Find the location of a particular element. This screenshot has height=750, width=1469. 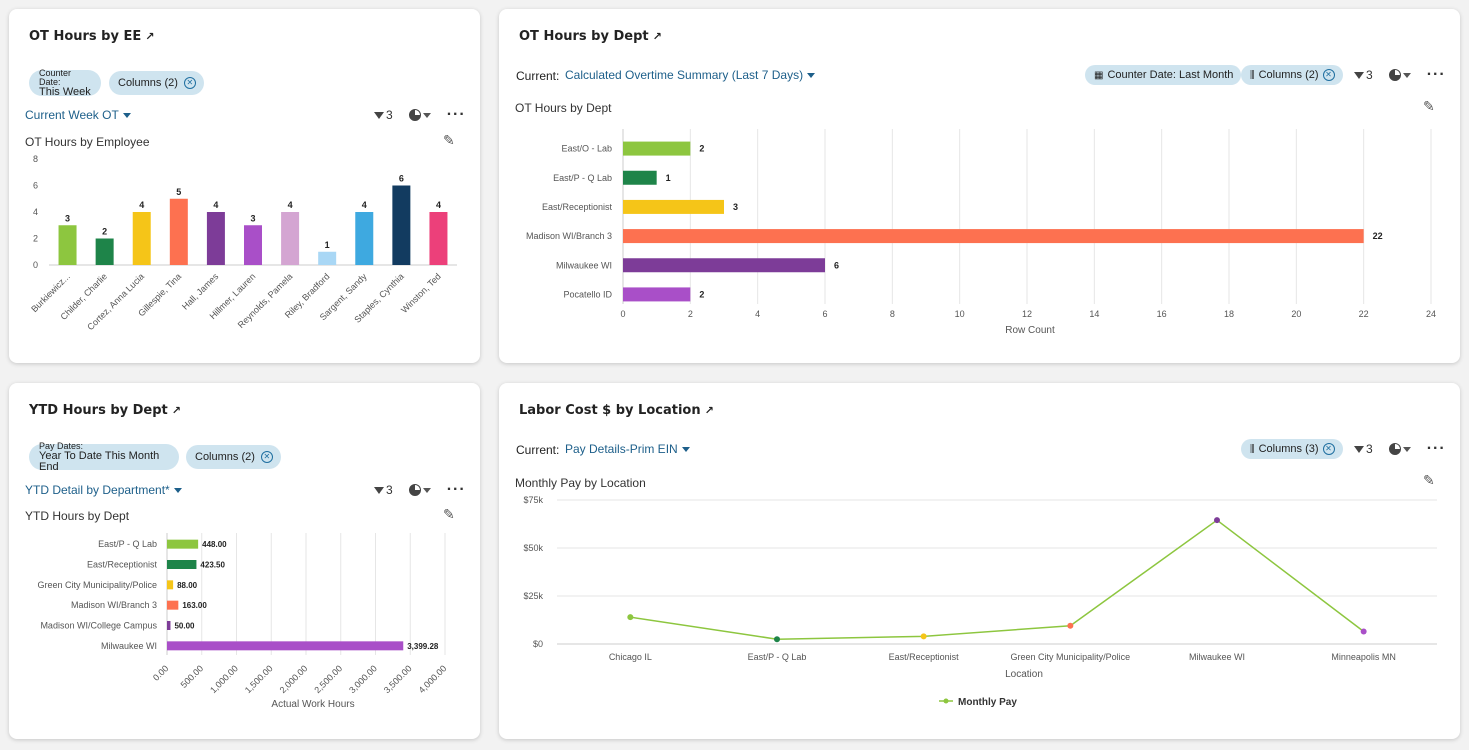

counter-date-chip: ▦ Counter Date: Last Month is located at coordinates (1163, 75).